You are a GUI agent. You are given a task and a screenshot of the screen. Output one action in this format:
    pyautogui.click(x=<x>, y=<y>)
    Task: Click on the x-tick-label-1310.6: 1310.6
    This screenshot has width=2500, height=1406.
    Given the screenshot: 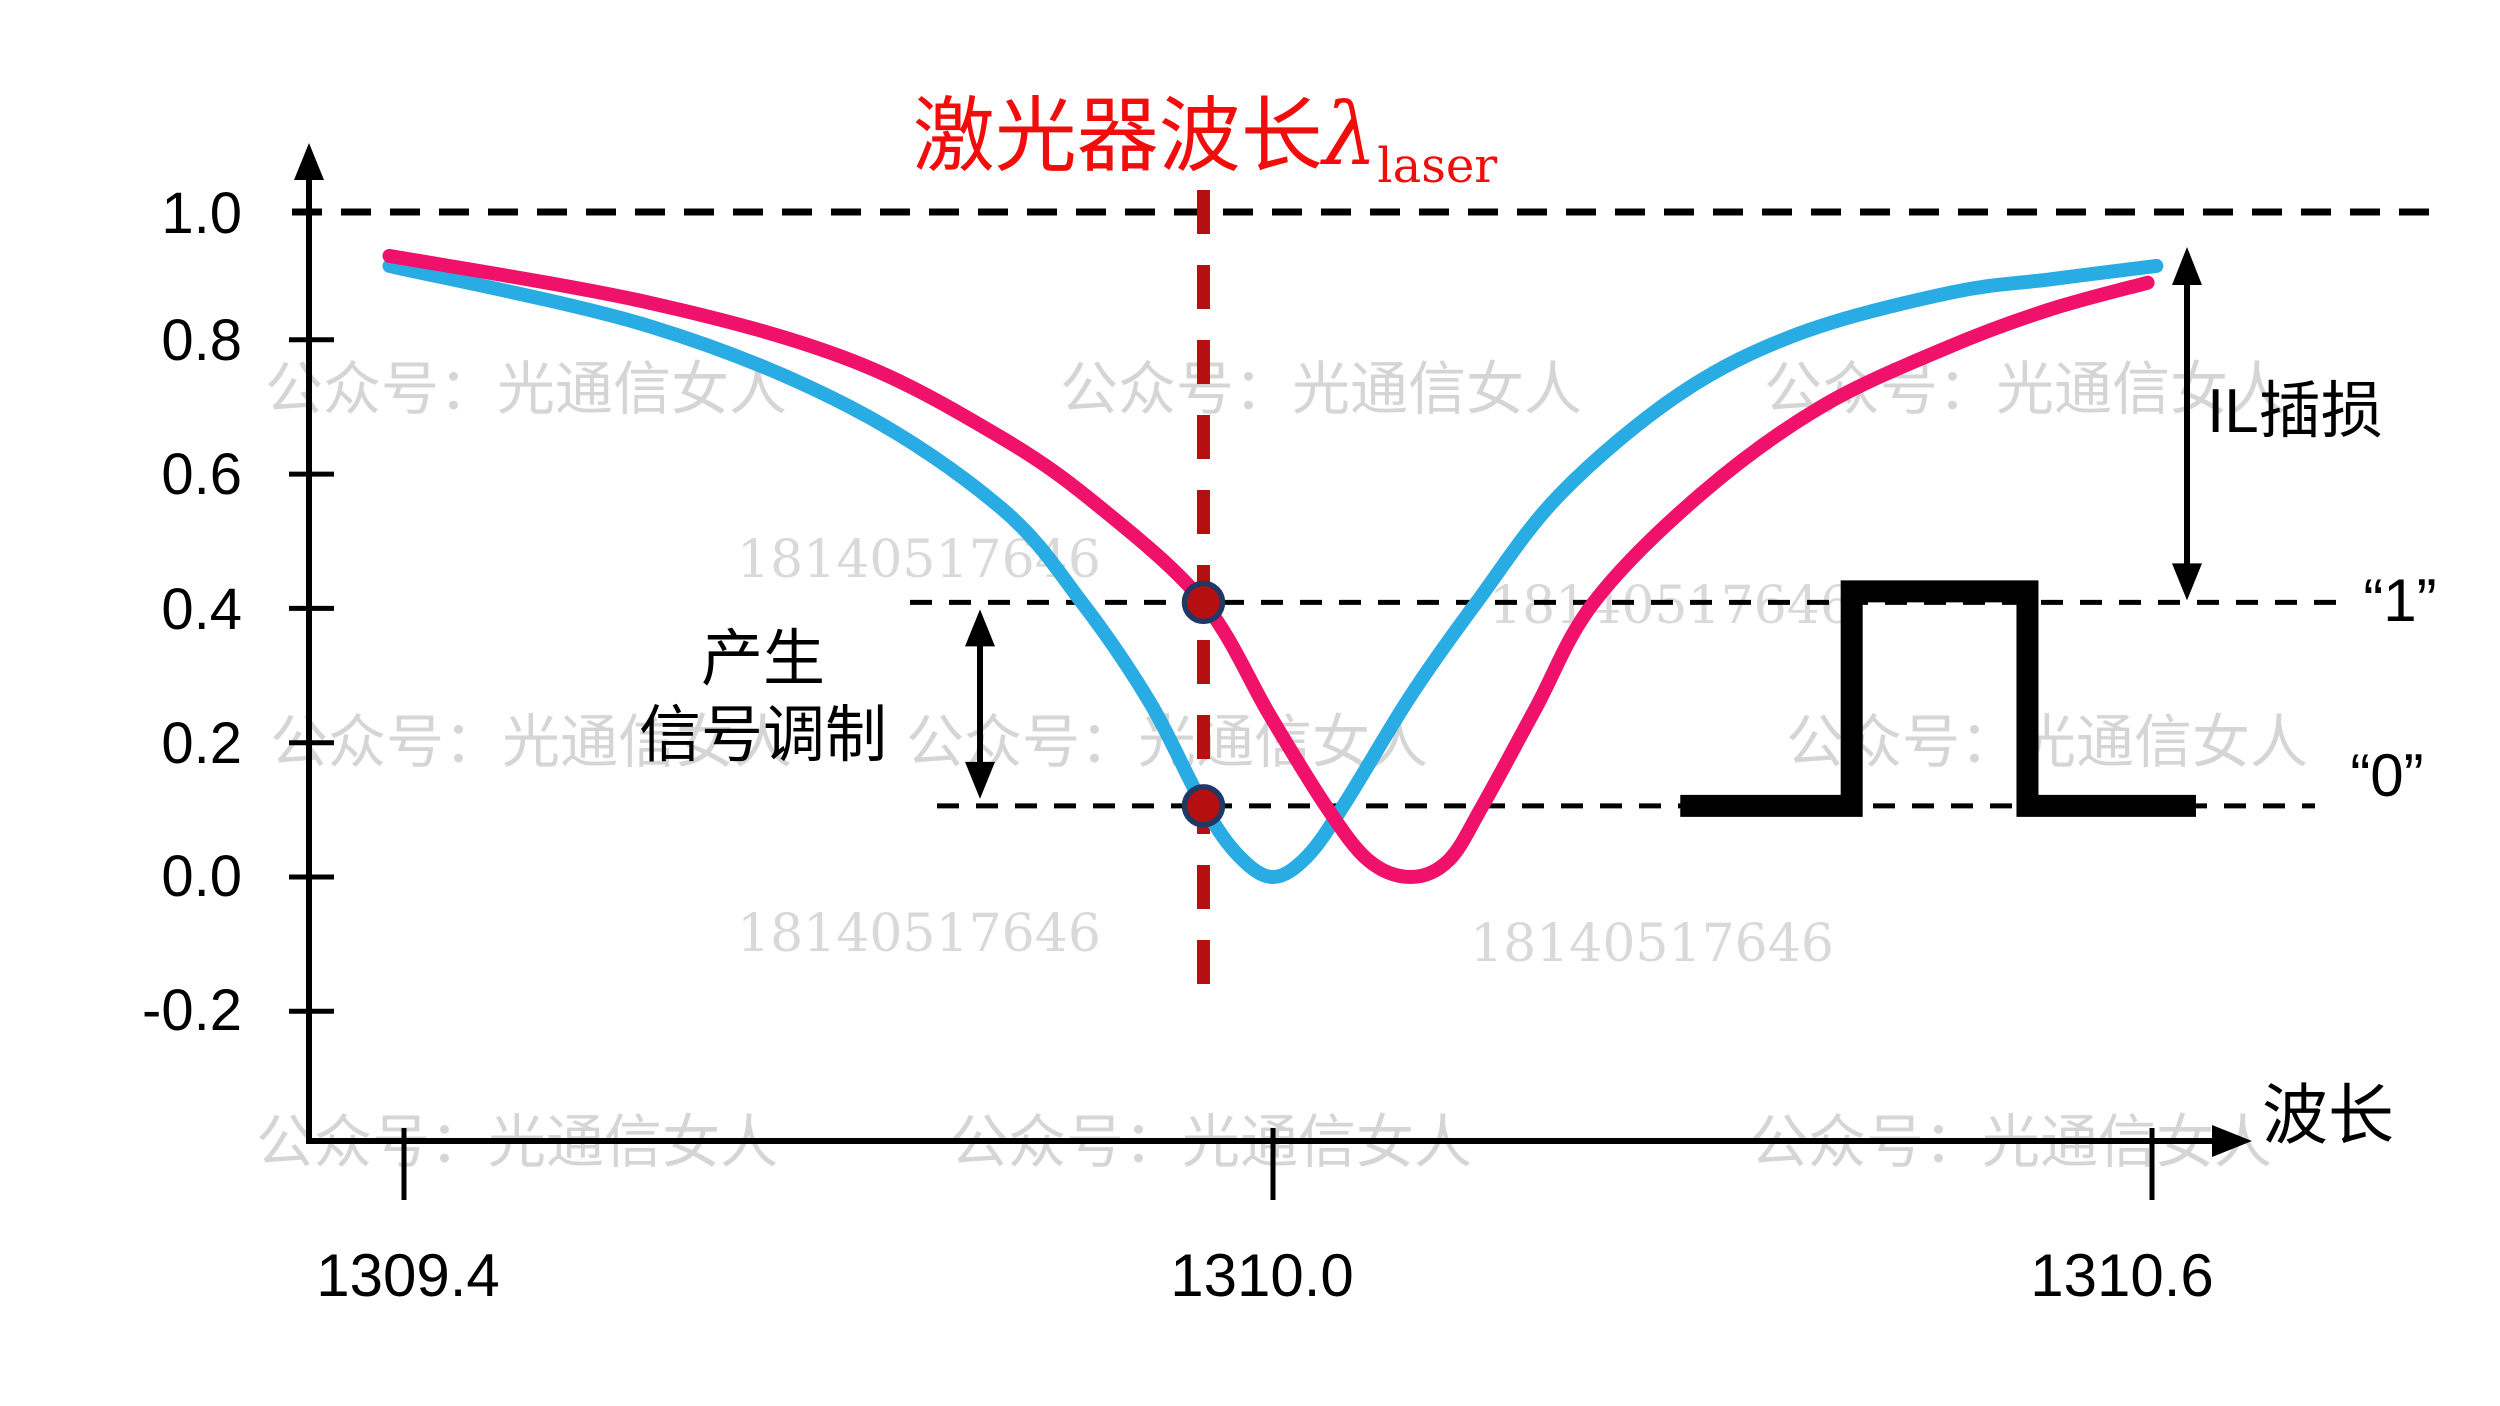 What is the action you would take?
    pyautogui.click(x=2122, y=1275)
    